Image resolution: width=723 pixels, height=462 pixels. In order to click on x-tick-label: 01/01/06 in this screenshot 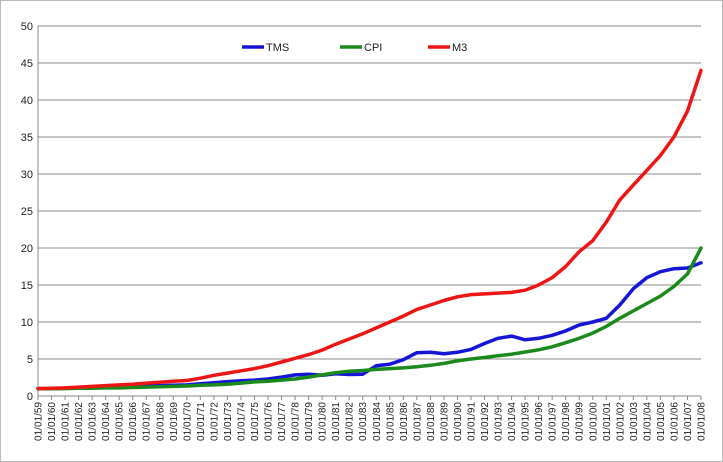, I will do `click(674, 421)`.